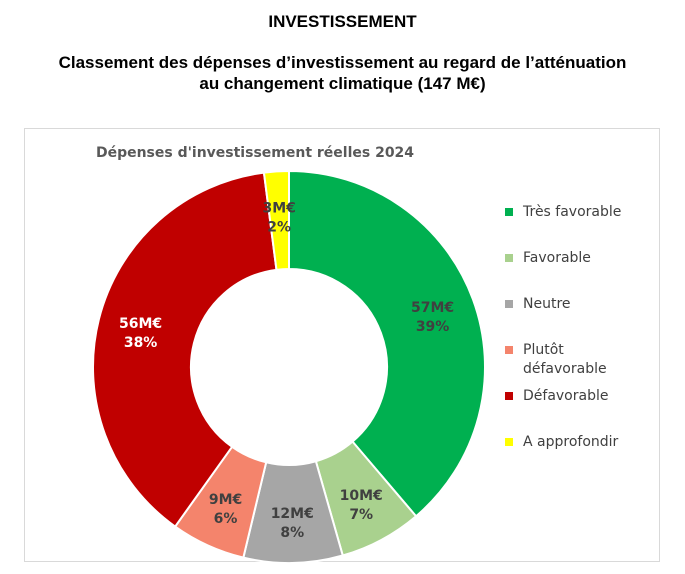 The height and width of the screenshot is (574, 685). Describe the element at coordinates (342, 21) in the screenshot. I see `page-title: INVESTISSEMENT` at that location.